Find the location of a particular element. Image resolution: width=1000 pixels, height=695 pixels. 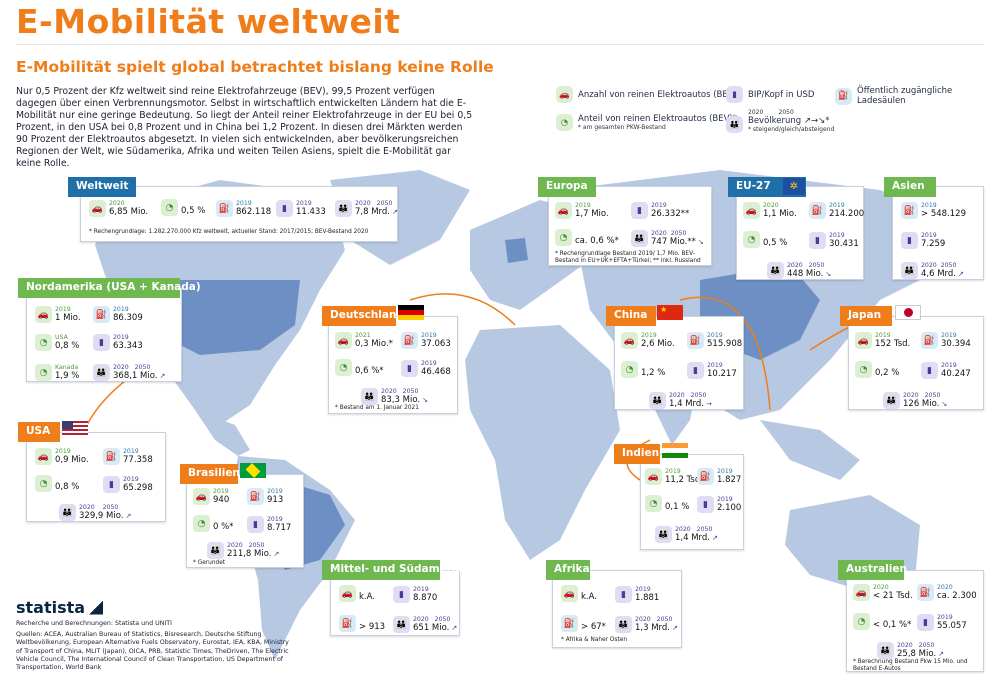

stat-charging: ⛽ 2019 30.394 is located at coordinates (946, 340).